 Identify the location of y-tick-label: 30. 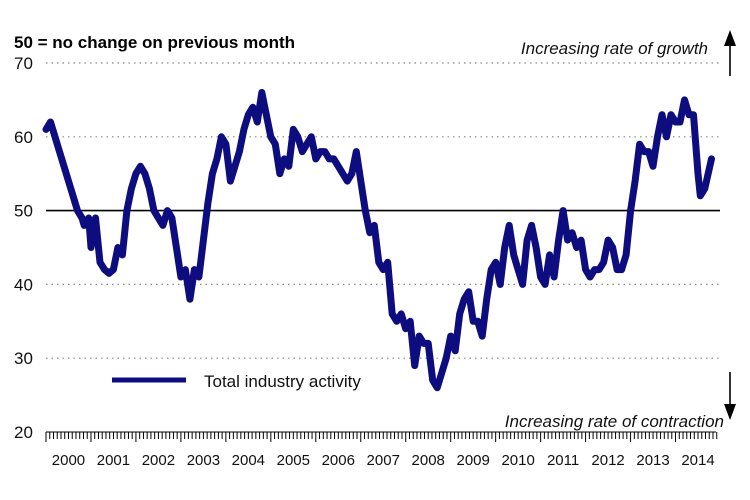
(23, 358).